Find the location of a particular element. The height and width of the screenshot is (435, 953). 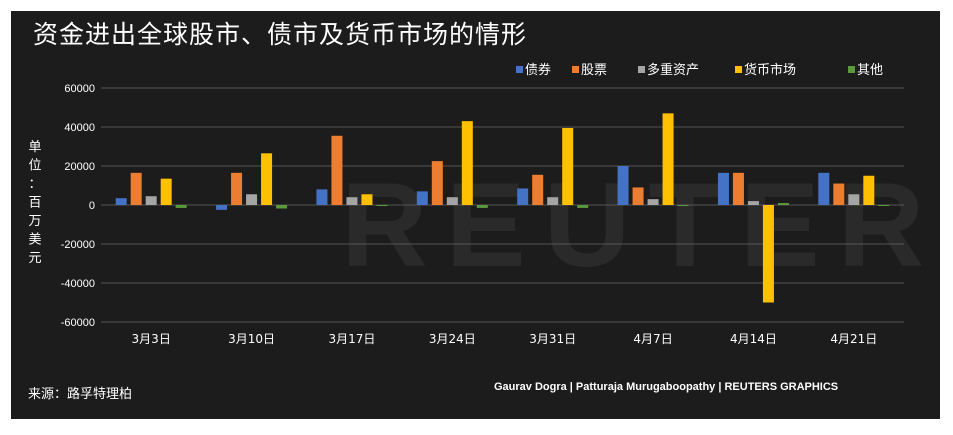

y-tick-label: -40000 is located at coordinates (78, 284).